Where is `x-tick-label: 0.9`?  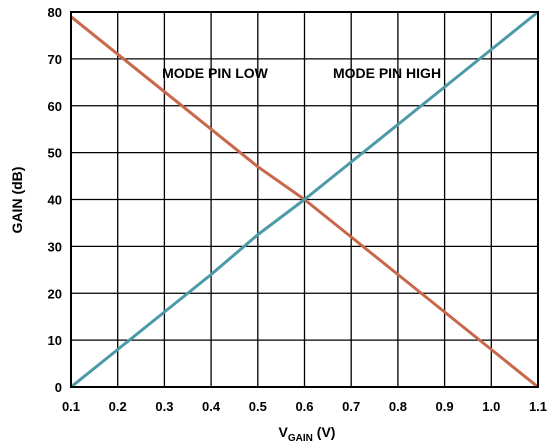
x-tick-label: 0.9 is located at coordinates (445, 406).